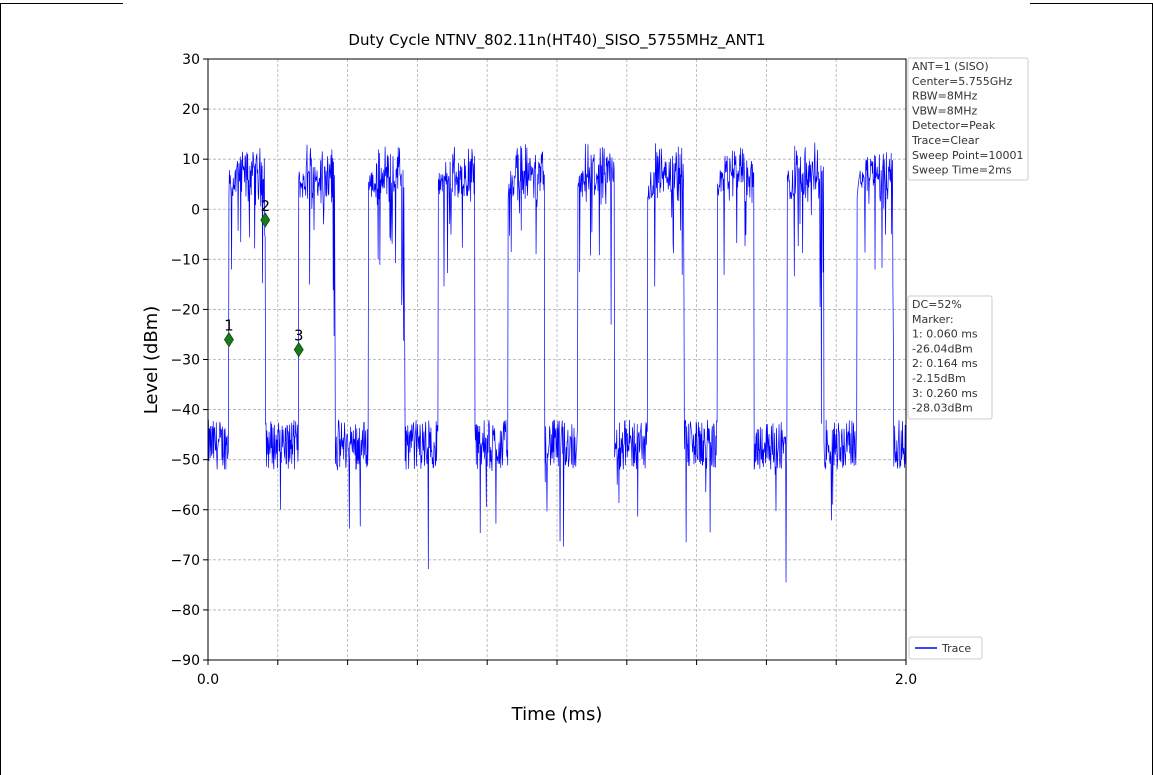 The image size is (1153, 775). Describe the element at coordinates (299, 336) in the screenshot. I see `marker-label: 3` at that location.